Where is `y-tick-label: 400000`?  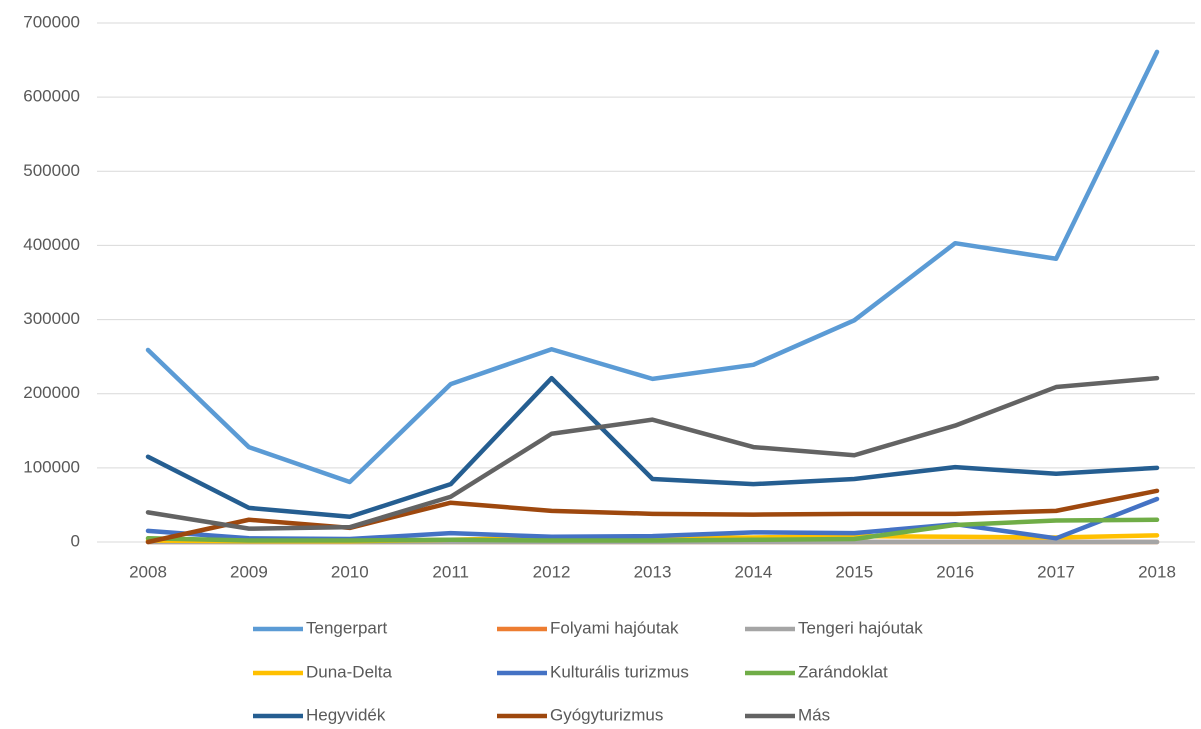 y-tick-label: 400000 is located at coordinates (51, 244).